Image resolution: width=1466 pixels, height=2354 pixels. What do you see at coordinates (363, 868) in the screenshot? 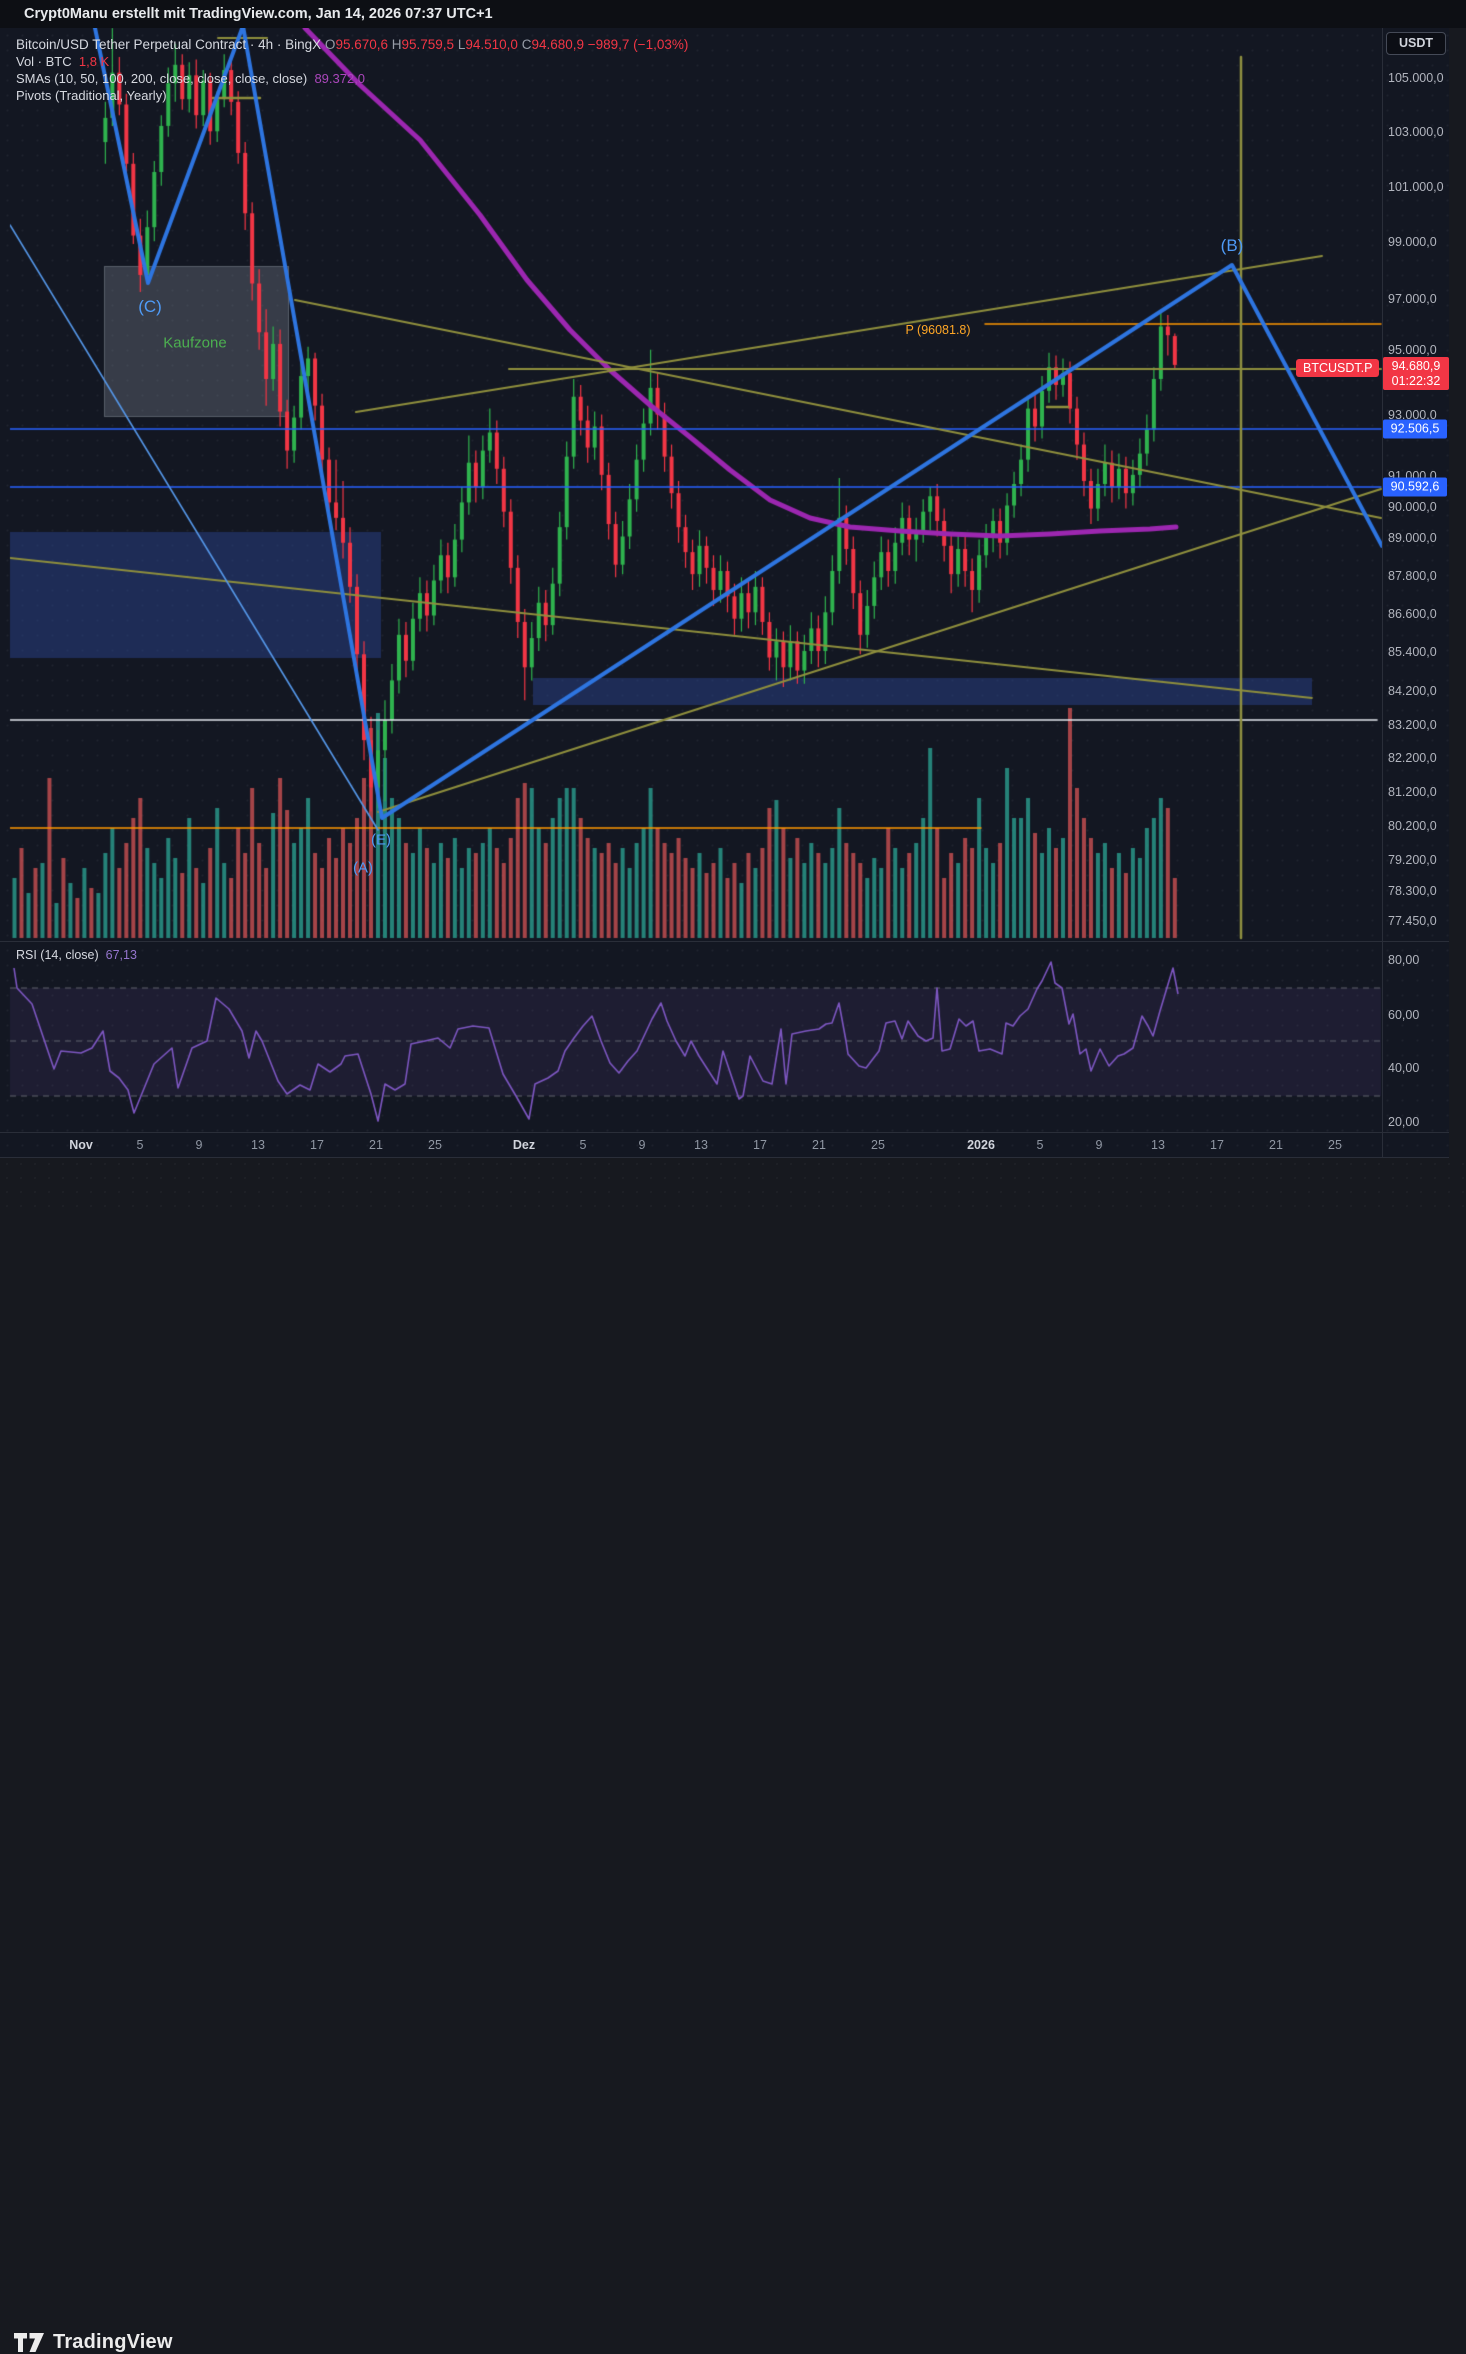
I see `wave-label-a: (A)` at bounding box center [363, 868].